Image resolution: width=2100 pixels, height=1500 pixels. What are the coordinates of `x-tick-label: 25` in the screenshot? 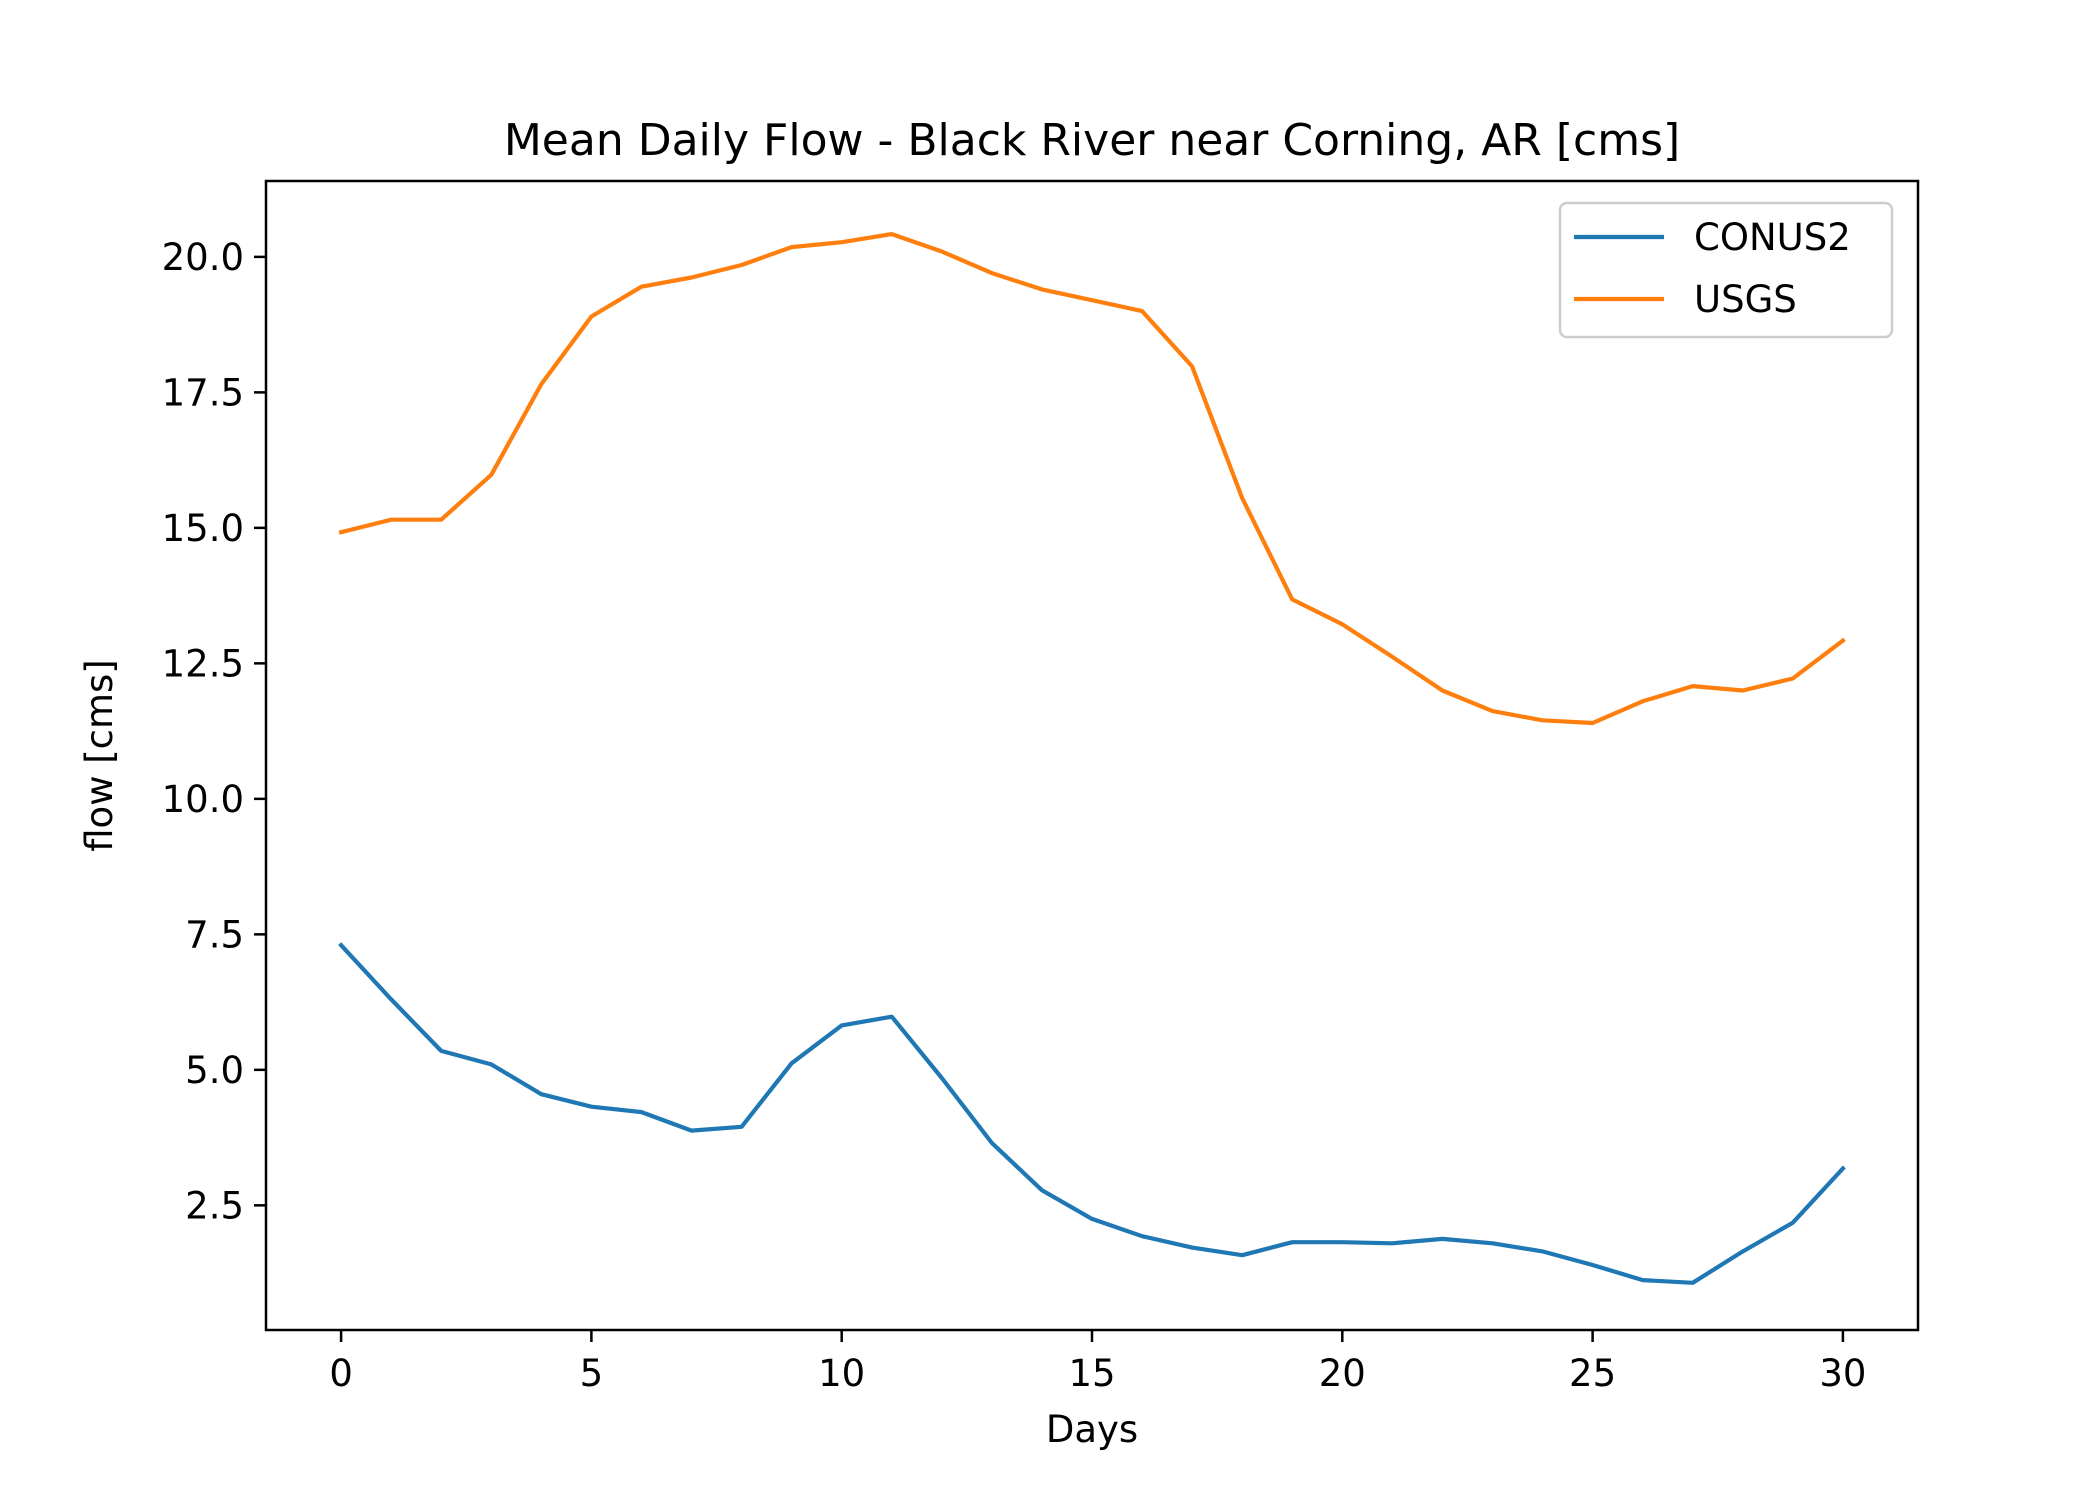 It's located at (1592, 1373).